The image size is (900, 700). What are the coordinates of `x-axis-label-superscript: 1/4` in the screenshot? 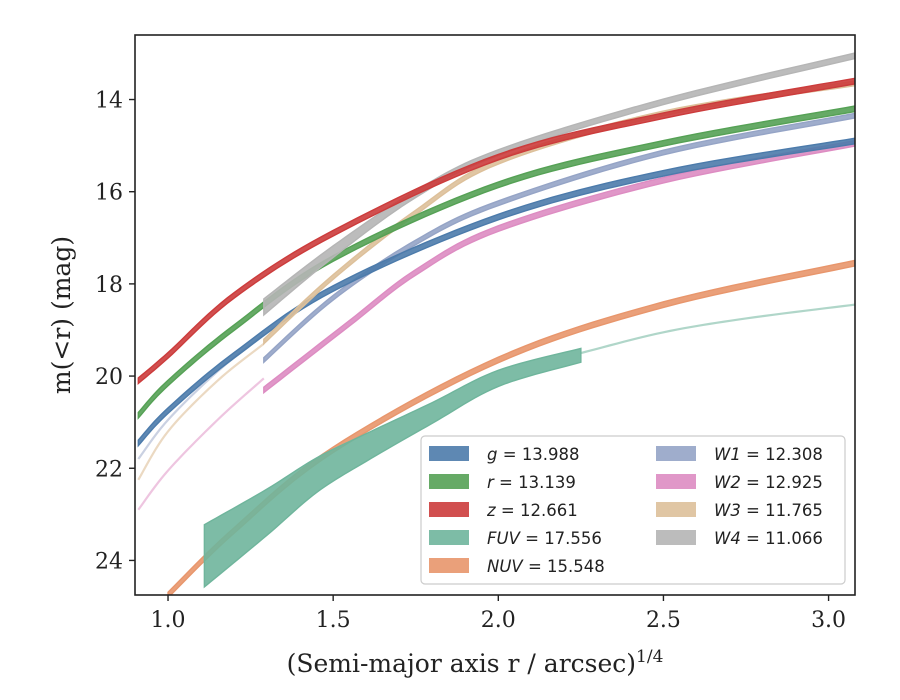 It's located at (649, 657).